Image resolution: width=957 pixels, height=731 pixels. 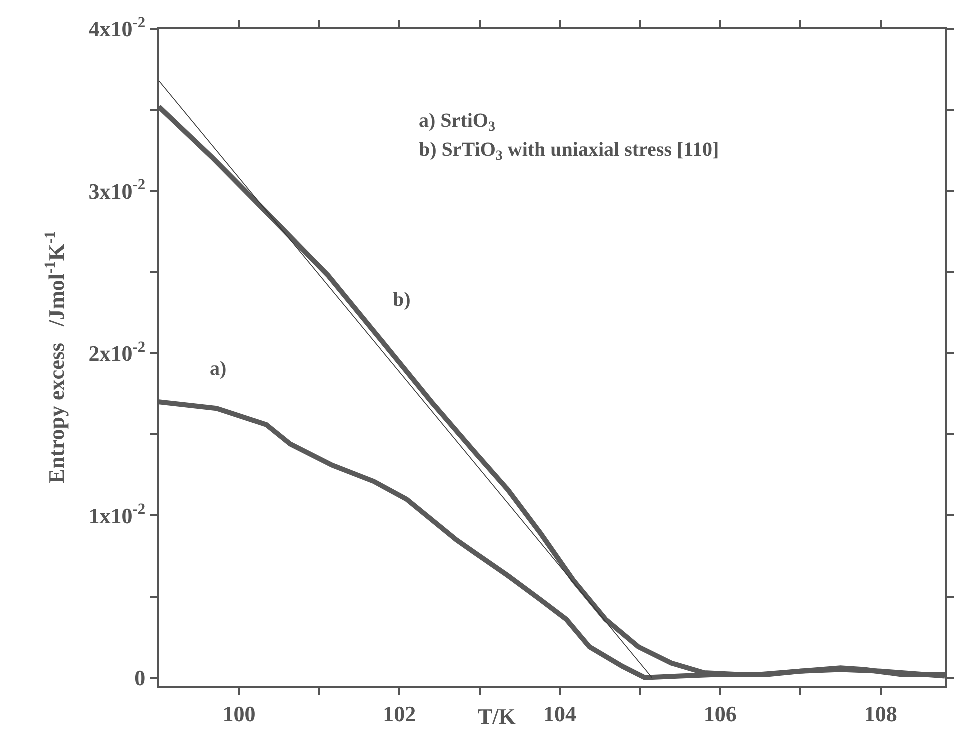 I want to click on x-axis-title: T/K, so click(x=497, y=716).